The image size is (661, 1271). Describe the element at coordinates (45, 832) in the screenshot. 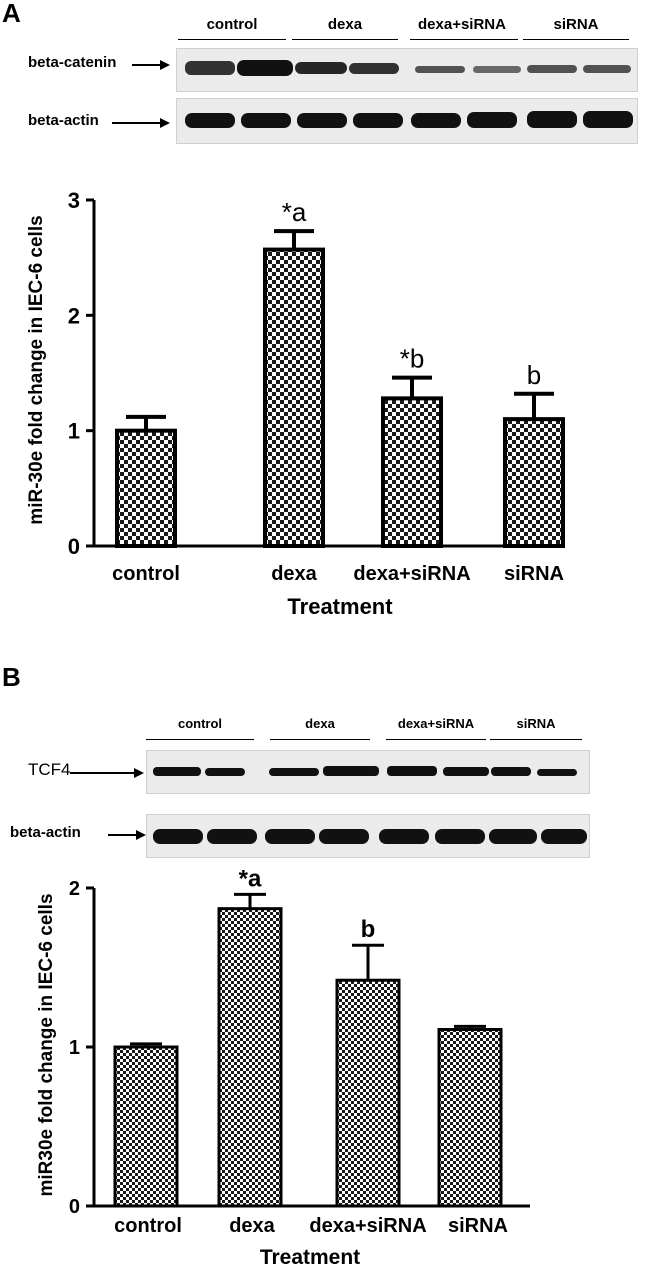

I see `blot-label-beta-actin-b: beta-actin` at that location.